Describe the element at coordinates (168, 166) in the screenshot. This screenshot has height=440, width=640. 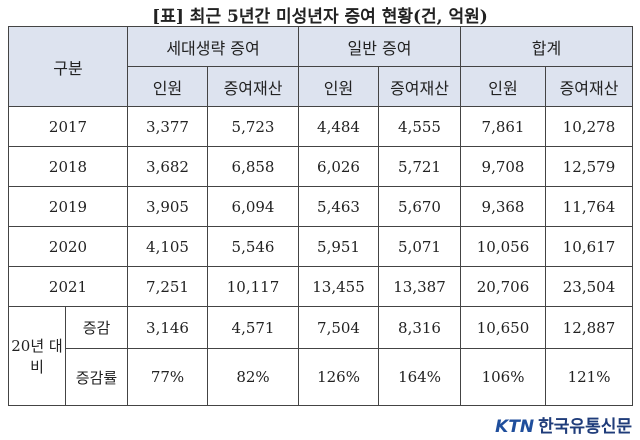
I see `cell: 3,682` at that location.